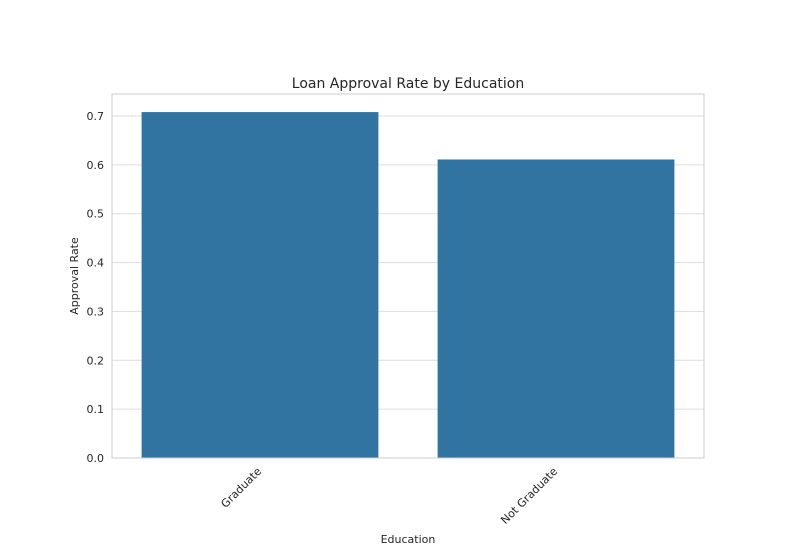  Describe the element at coordinates (96, 116) in the screenshot. I see `y-tick-label: 0.7` at that location.